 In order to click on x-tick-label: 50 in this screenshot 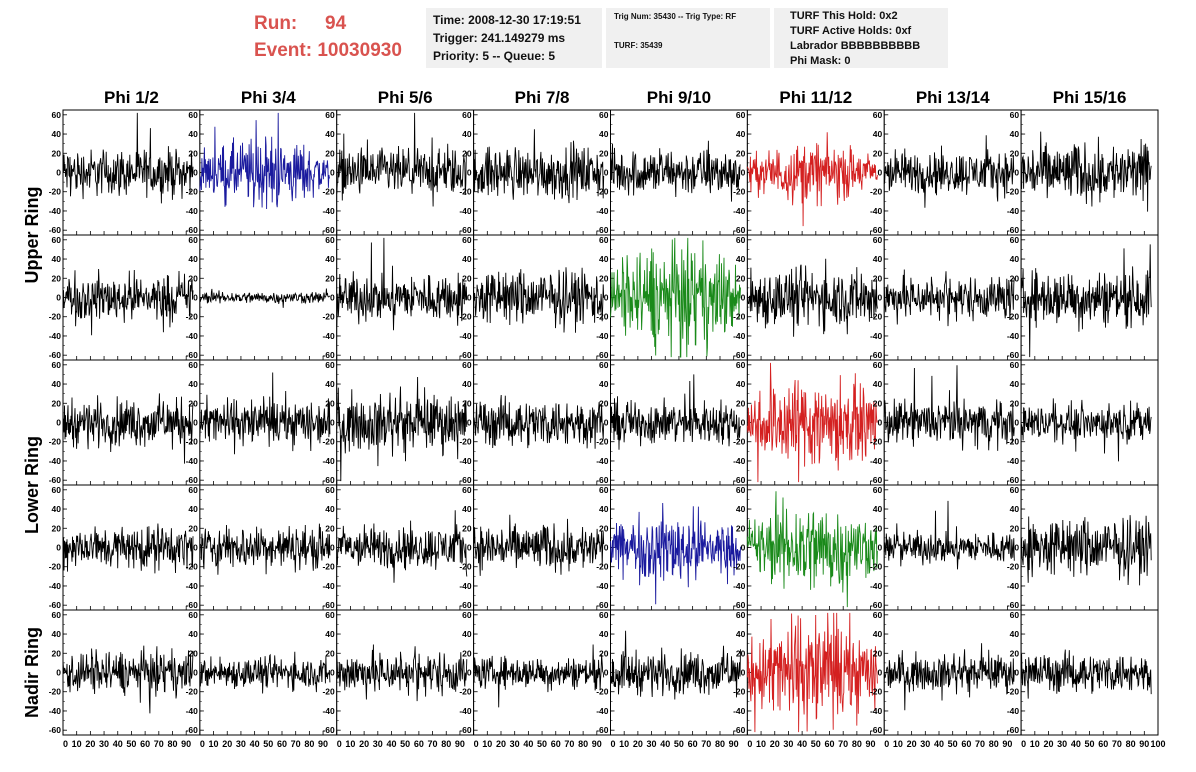, I will do `click(1090, 744)`.